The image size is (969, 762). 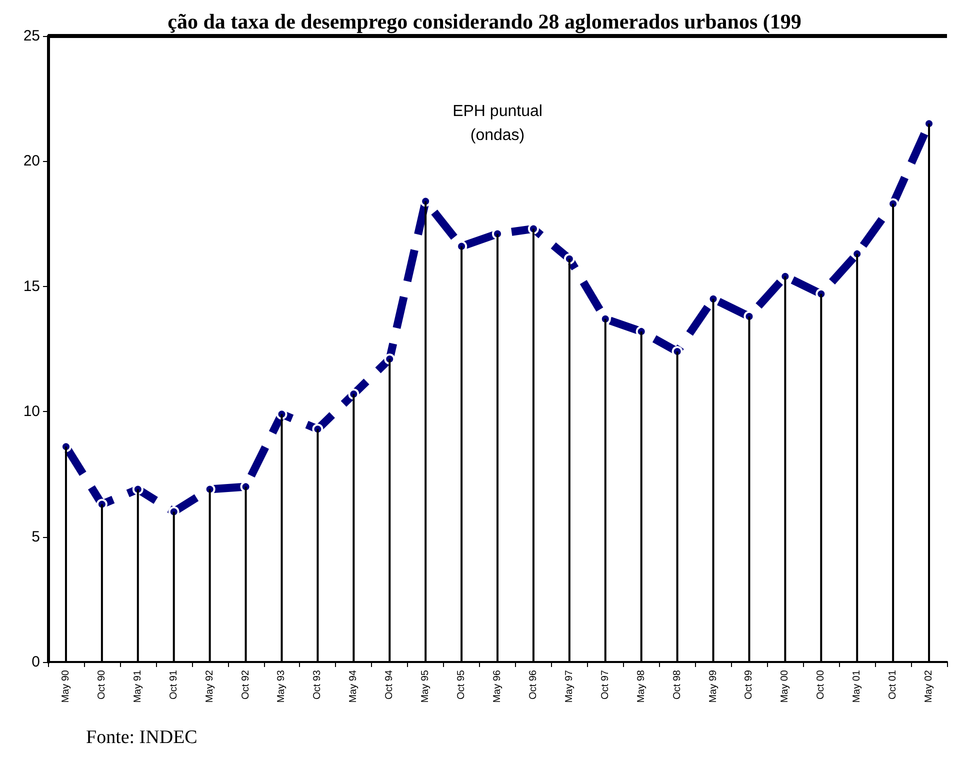 What do you see at coordinates (569, 686) in the screenshot?
I see `x-tick-label: May 97` at bounding box center [569, 686].